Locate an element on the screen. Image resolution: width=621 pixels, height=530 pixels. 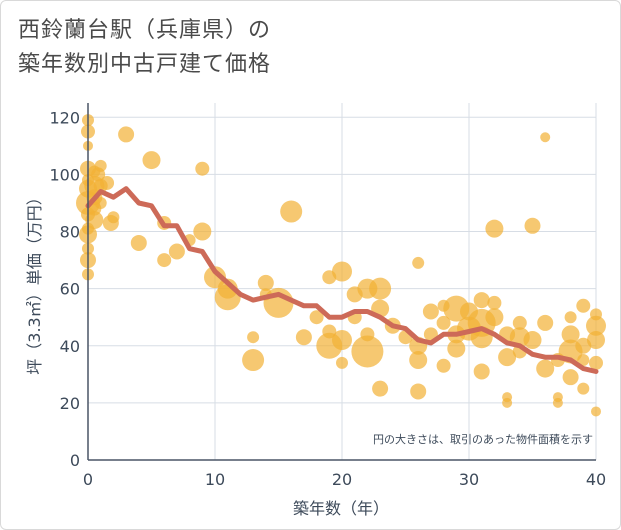
y-tick-label: 120 is located at coordinates (64, 117).